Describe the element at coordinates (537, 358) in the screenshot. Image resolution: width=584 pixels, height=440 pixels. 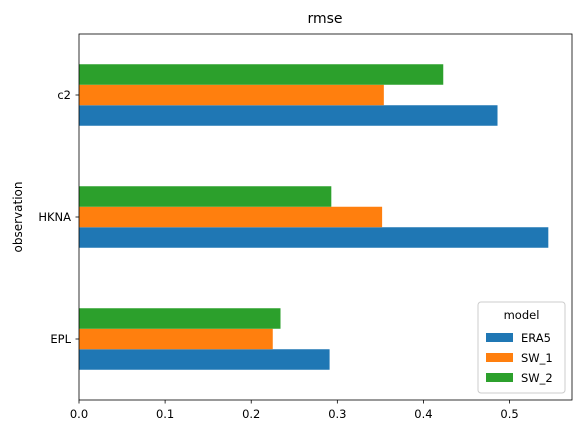
I see `legend-label-sw_1: SW_1` at that location.